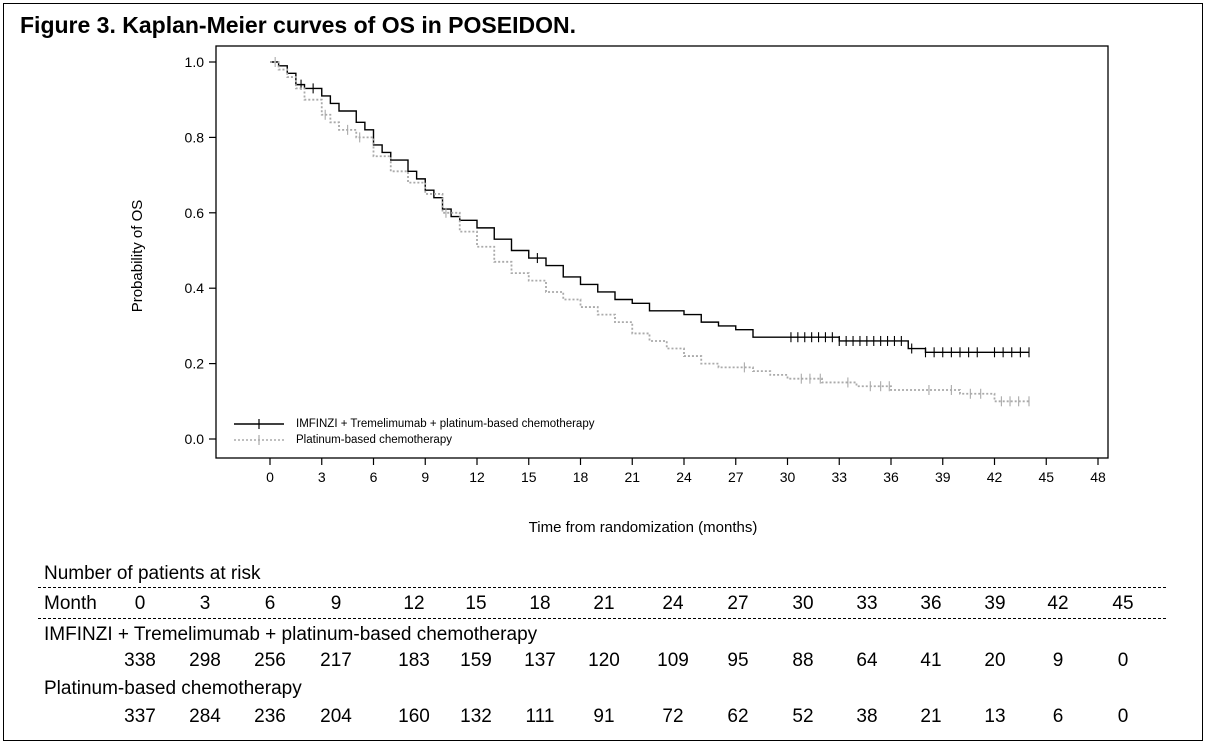 This screenshot has height=746, width=1208. What do you see at coordinates (581, 477) in the screenshot?
I see `x-tick-label: 18` at bounding box center [581, 477].